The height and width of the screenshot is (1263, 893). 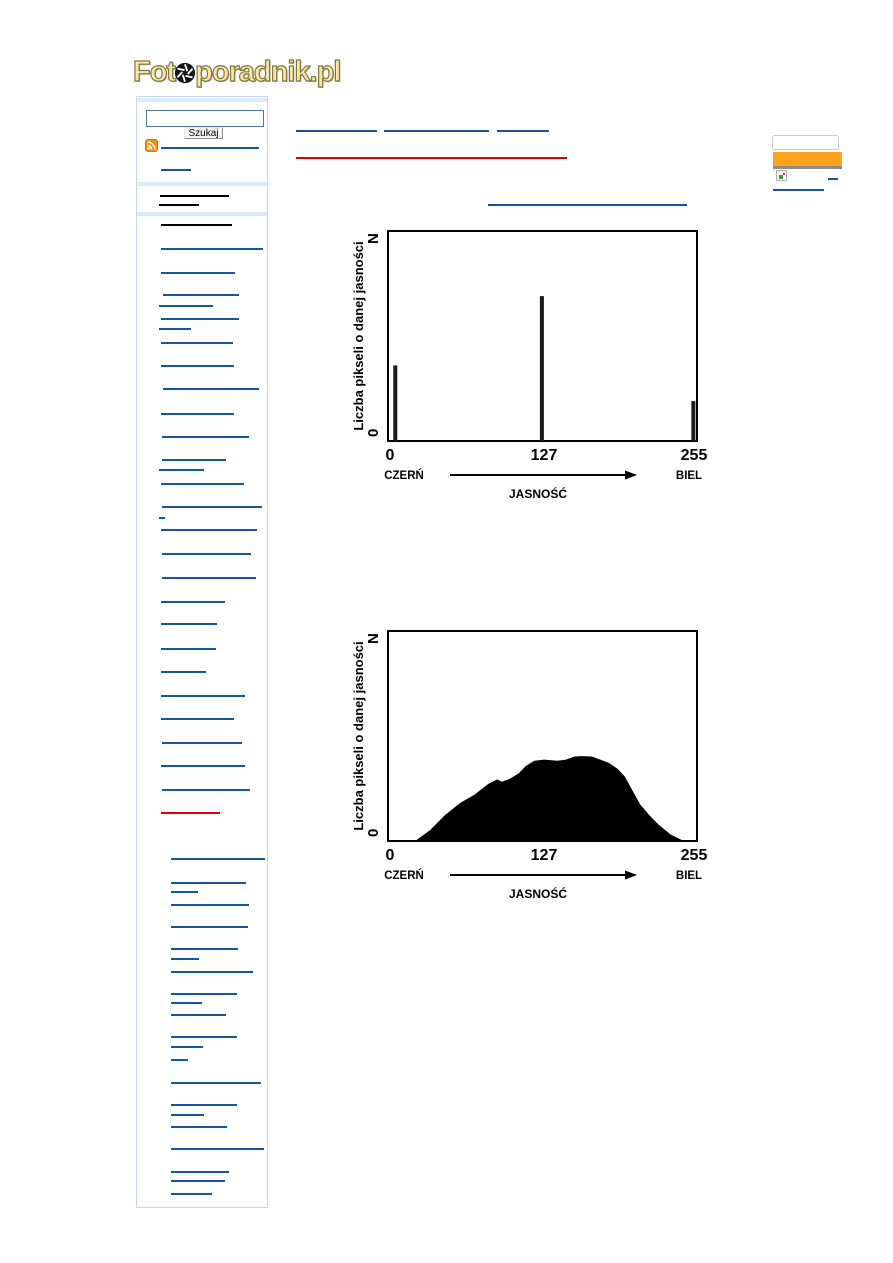 I want to click on widget-input-box, so click(x=805, y=142).